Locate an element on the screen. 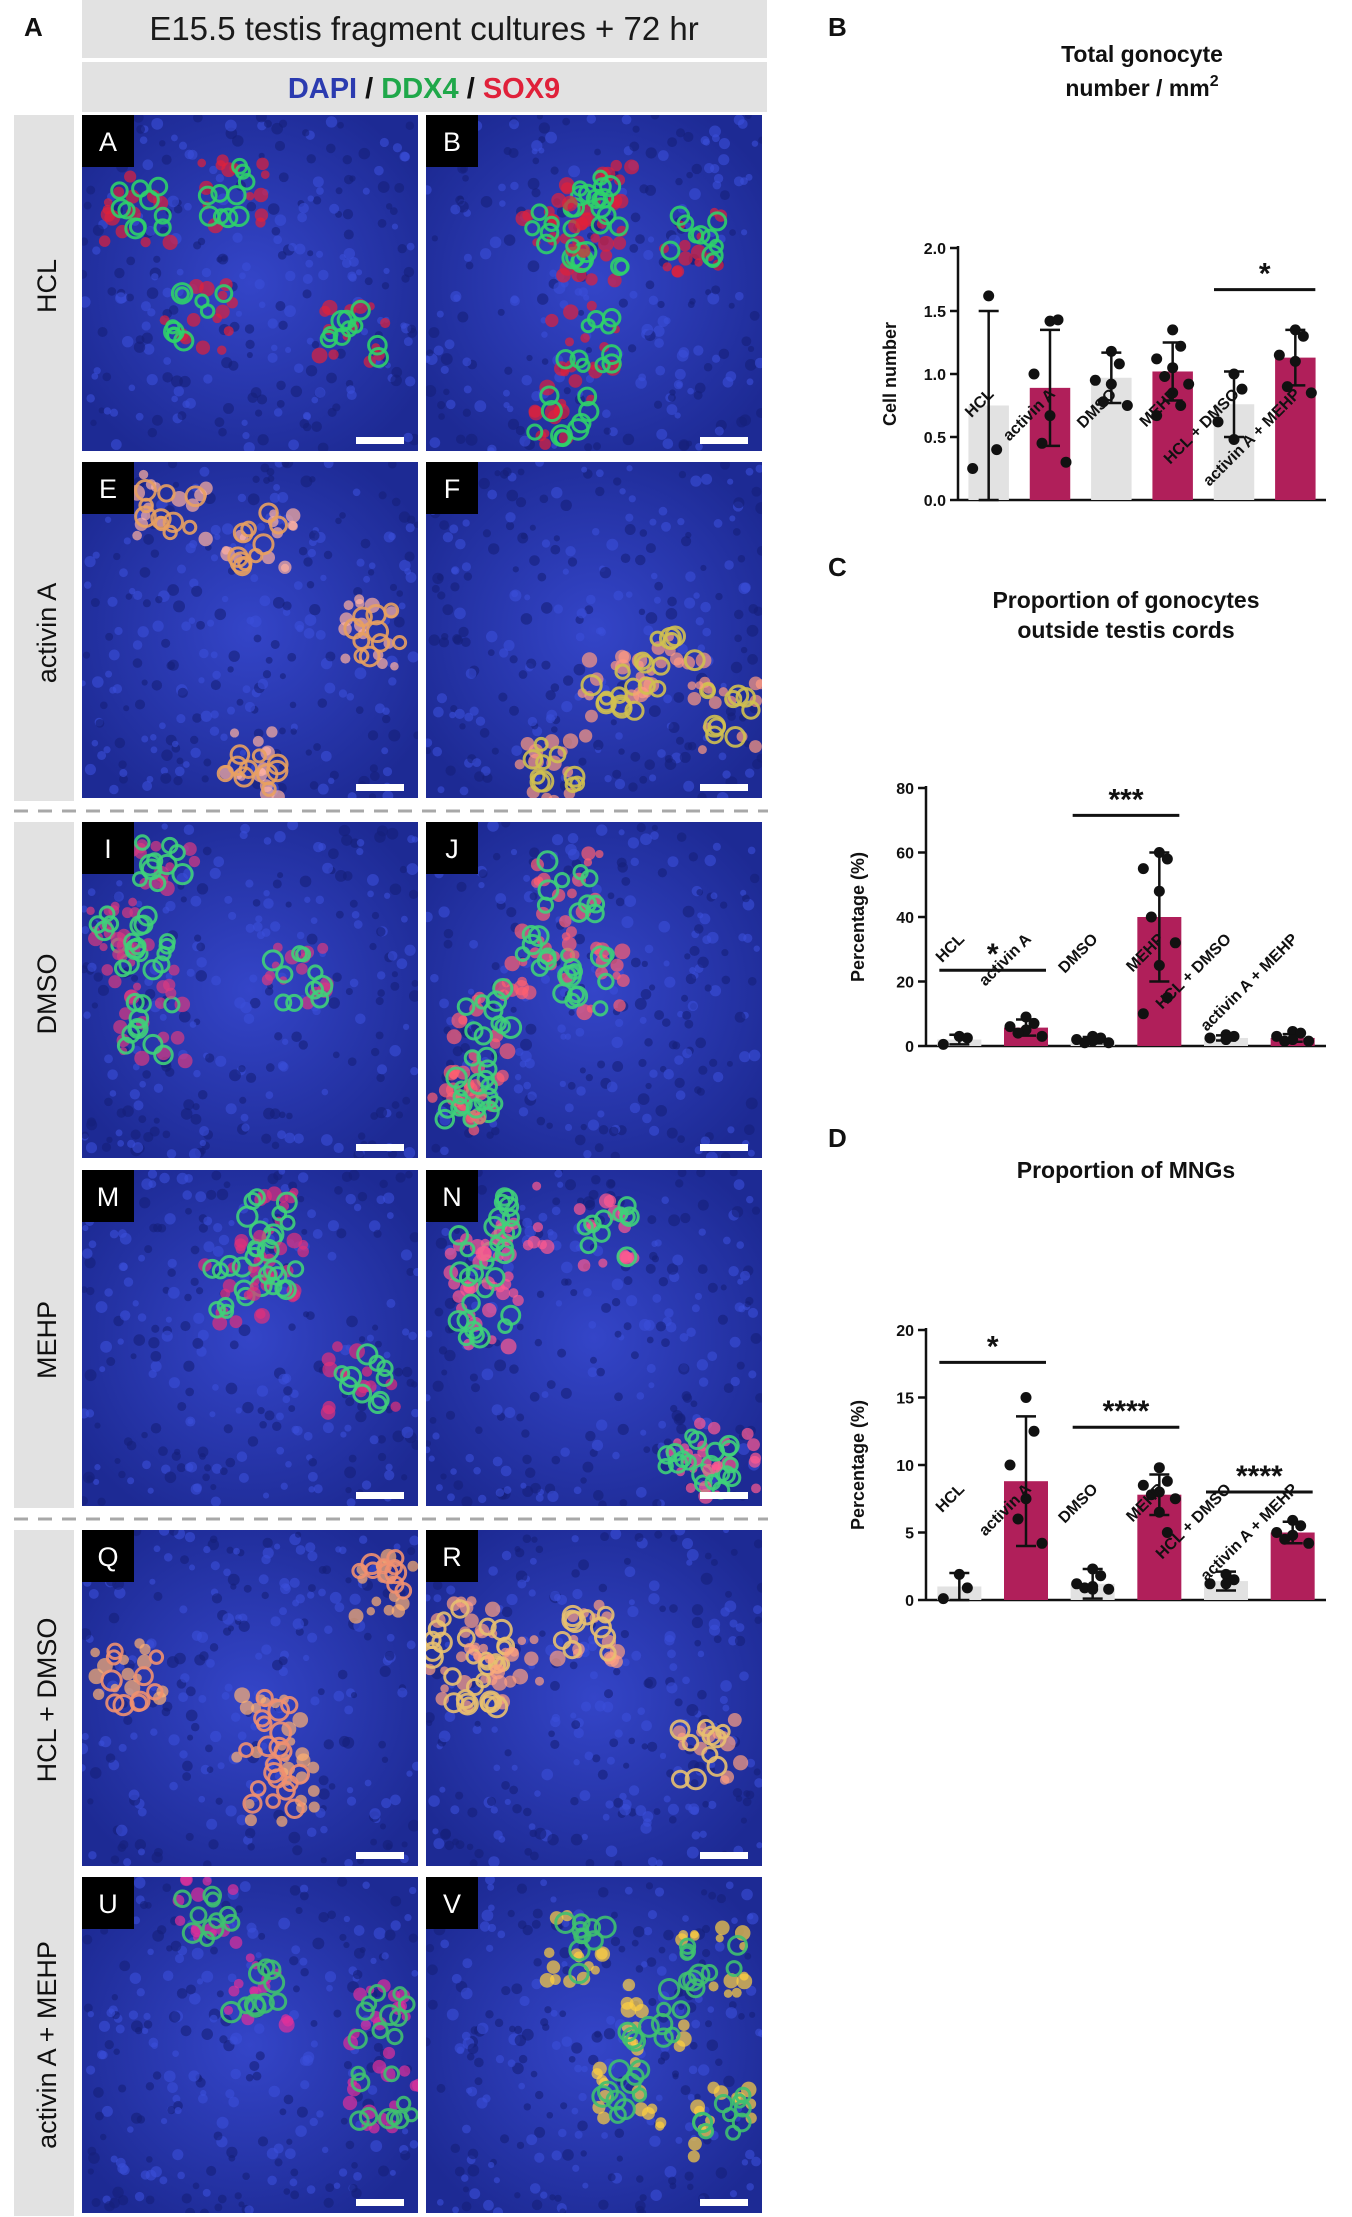 Image resolution: width=1352 pixels, height=2217 pixels. micrograph-n: N is located at coordinates (594, 1338).